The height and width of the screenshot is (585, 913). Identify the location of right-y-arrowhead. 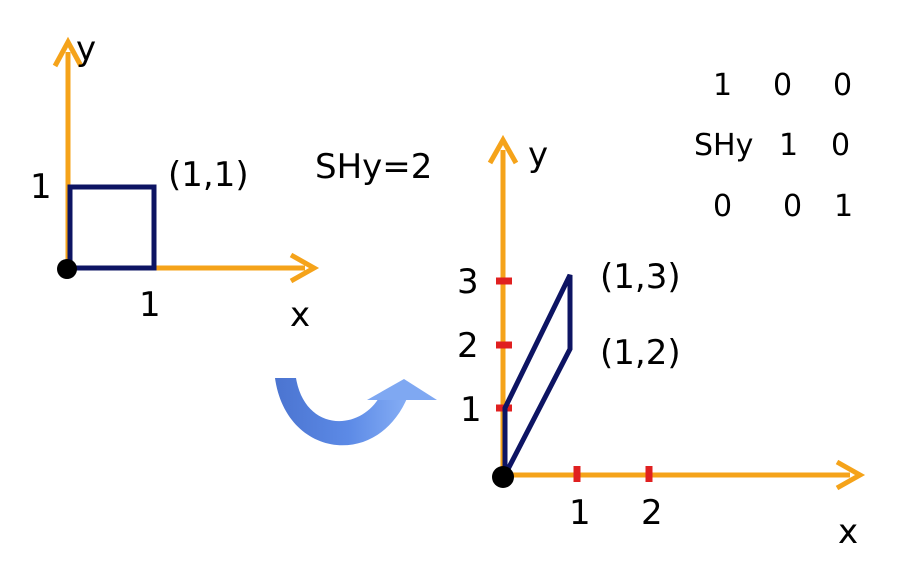
(503, 149).